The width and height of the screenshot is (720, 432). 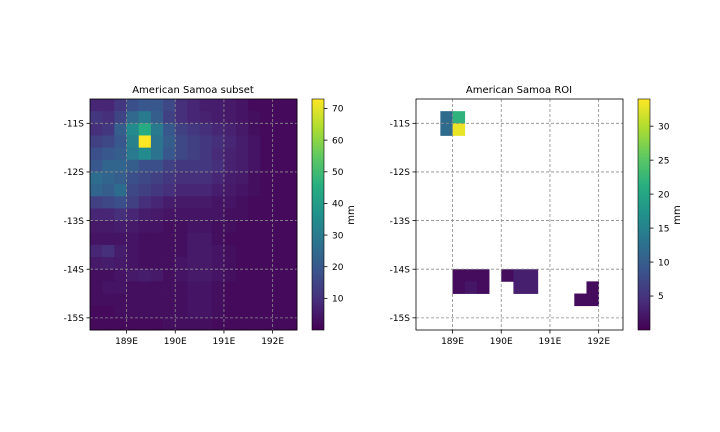 I want to click on y-tick-label: -13S, so click(x=400, y=222).